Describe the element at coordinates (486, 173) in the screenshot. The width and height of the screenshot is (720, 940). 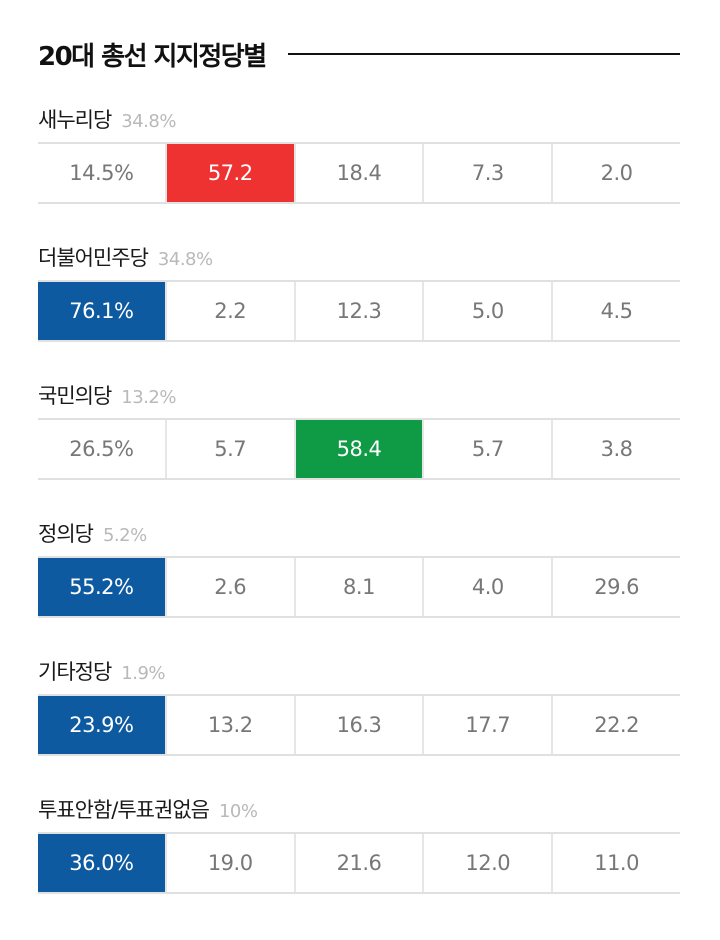
I see `value-cell: 7.3` at that location.